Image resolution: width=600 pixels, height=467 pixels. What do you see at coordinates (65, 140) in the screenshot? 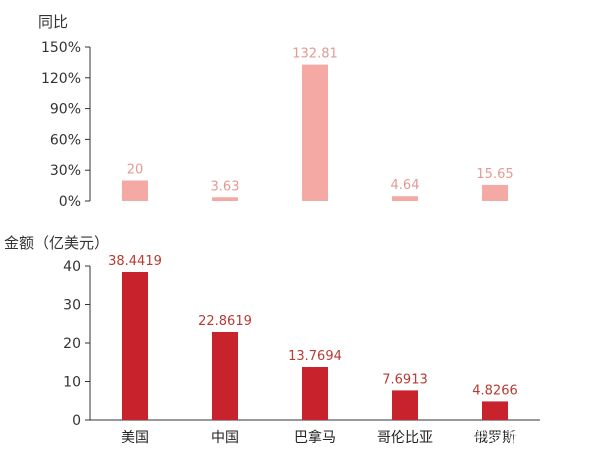
I see `top-y-tick-label: 60%` at bounding box center [65, 140].